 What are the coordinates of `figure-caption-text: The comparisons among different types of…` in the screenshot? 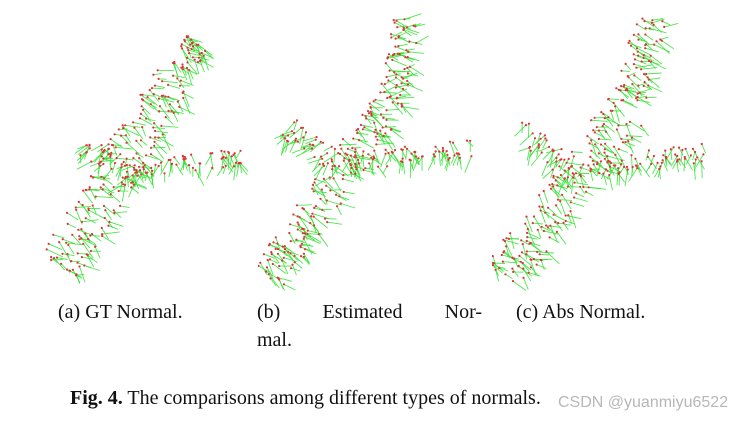 It's located at (334, 398).